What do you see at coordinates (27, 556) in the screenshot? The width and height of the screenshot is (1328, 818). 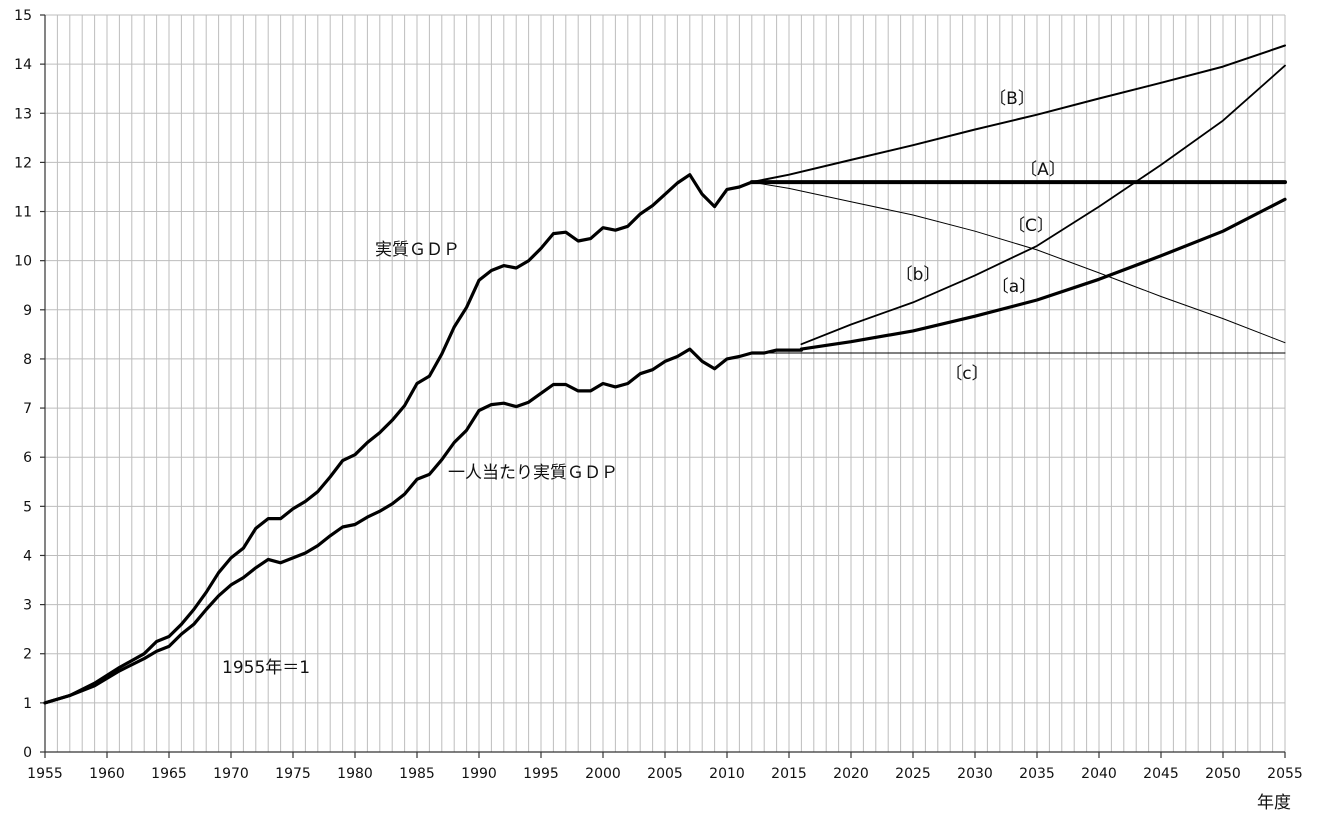 I see `y-tick-label: 4` at bounding box center [27, 556].